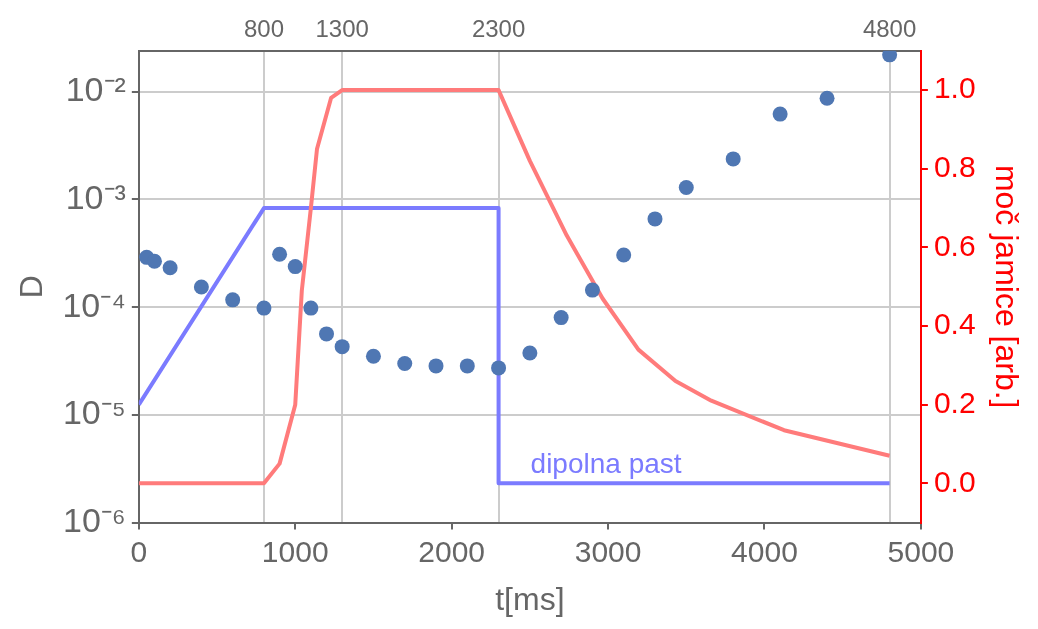 This screenshot has height=629, width=1038. What do you see at coordinates (954, 402) in the screenshot?
I see `y2-tick-label: 0.2` at bounding box center [954, 402].